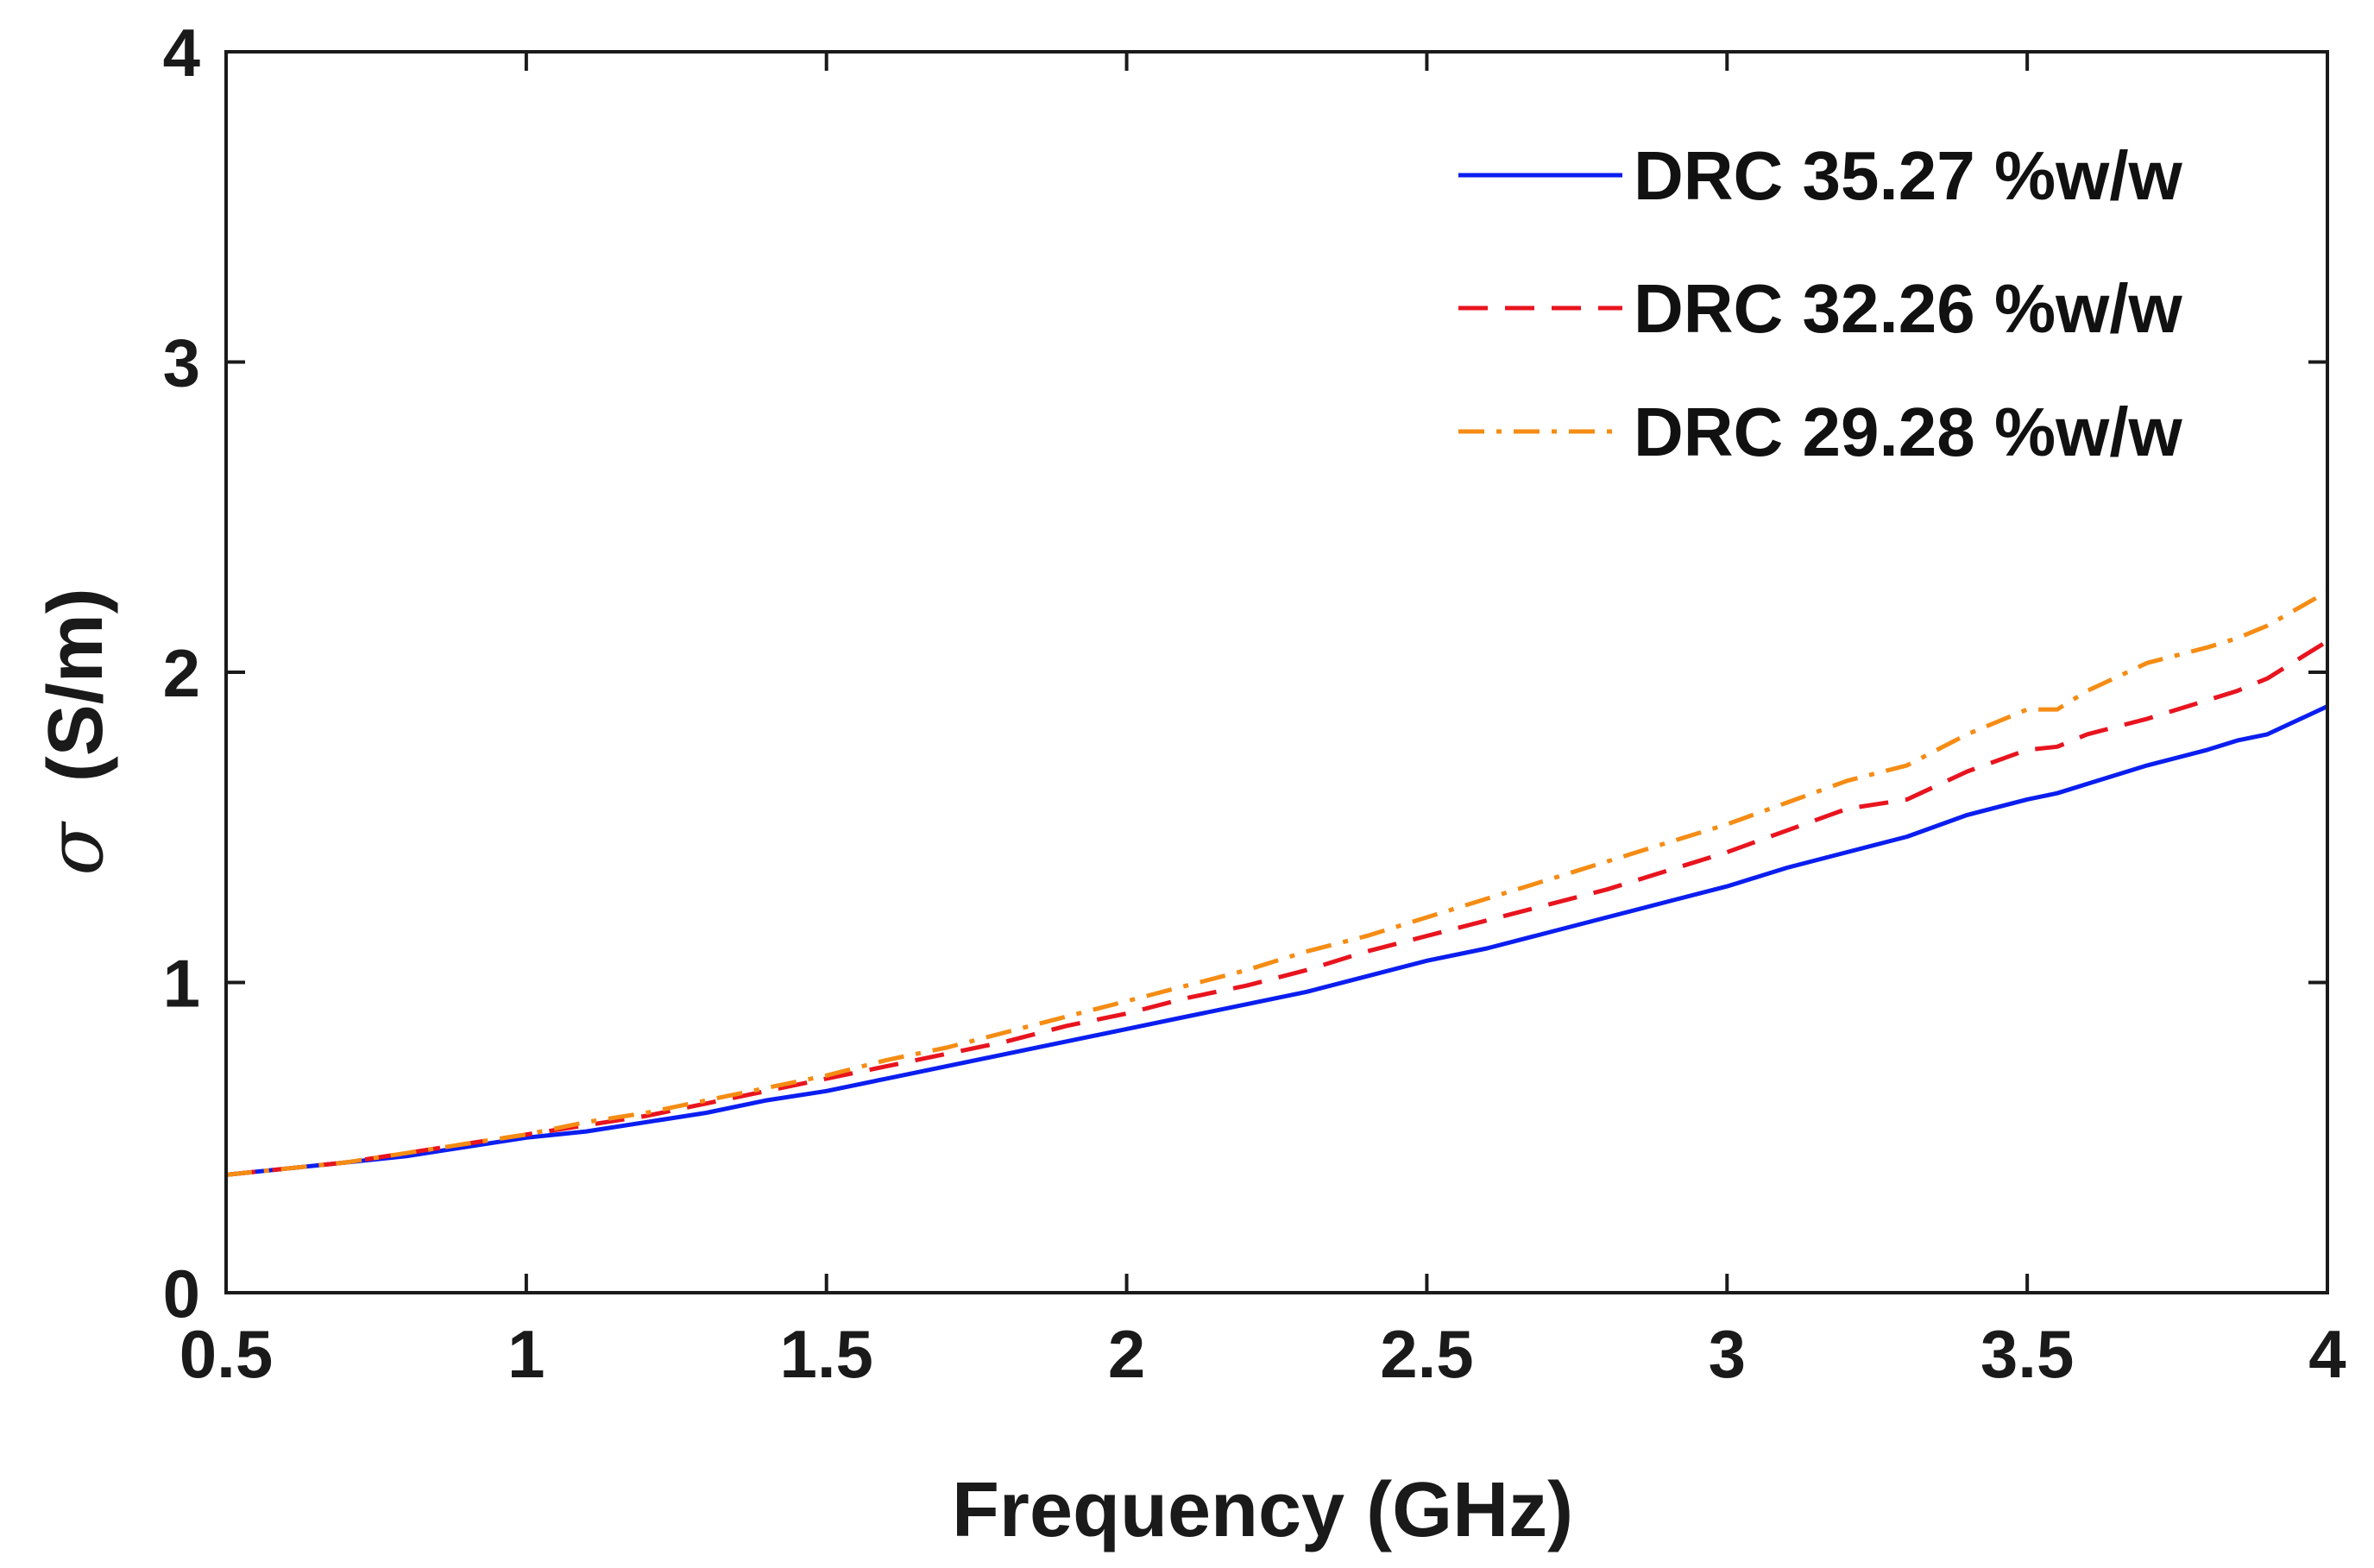 This screenshot has height=1568, width=2374. What do you see at coordinates (75, 848) in the screenshot?
I see `y-axis-symbol: σ` at bounding box center [75, 848].